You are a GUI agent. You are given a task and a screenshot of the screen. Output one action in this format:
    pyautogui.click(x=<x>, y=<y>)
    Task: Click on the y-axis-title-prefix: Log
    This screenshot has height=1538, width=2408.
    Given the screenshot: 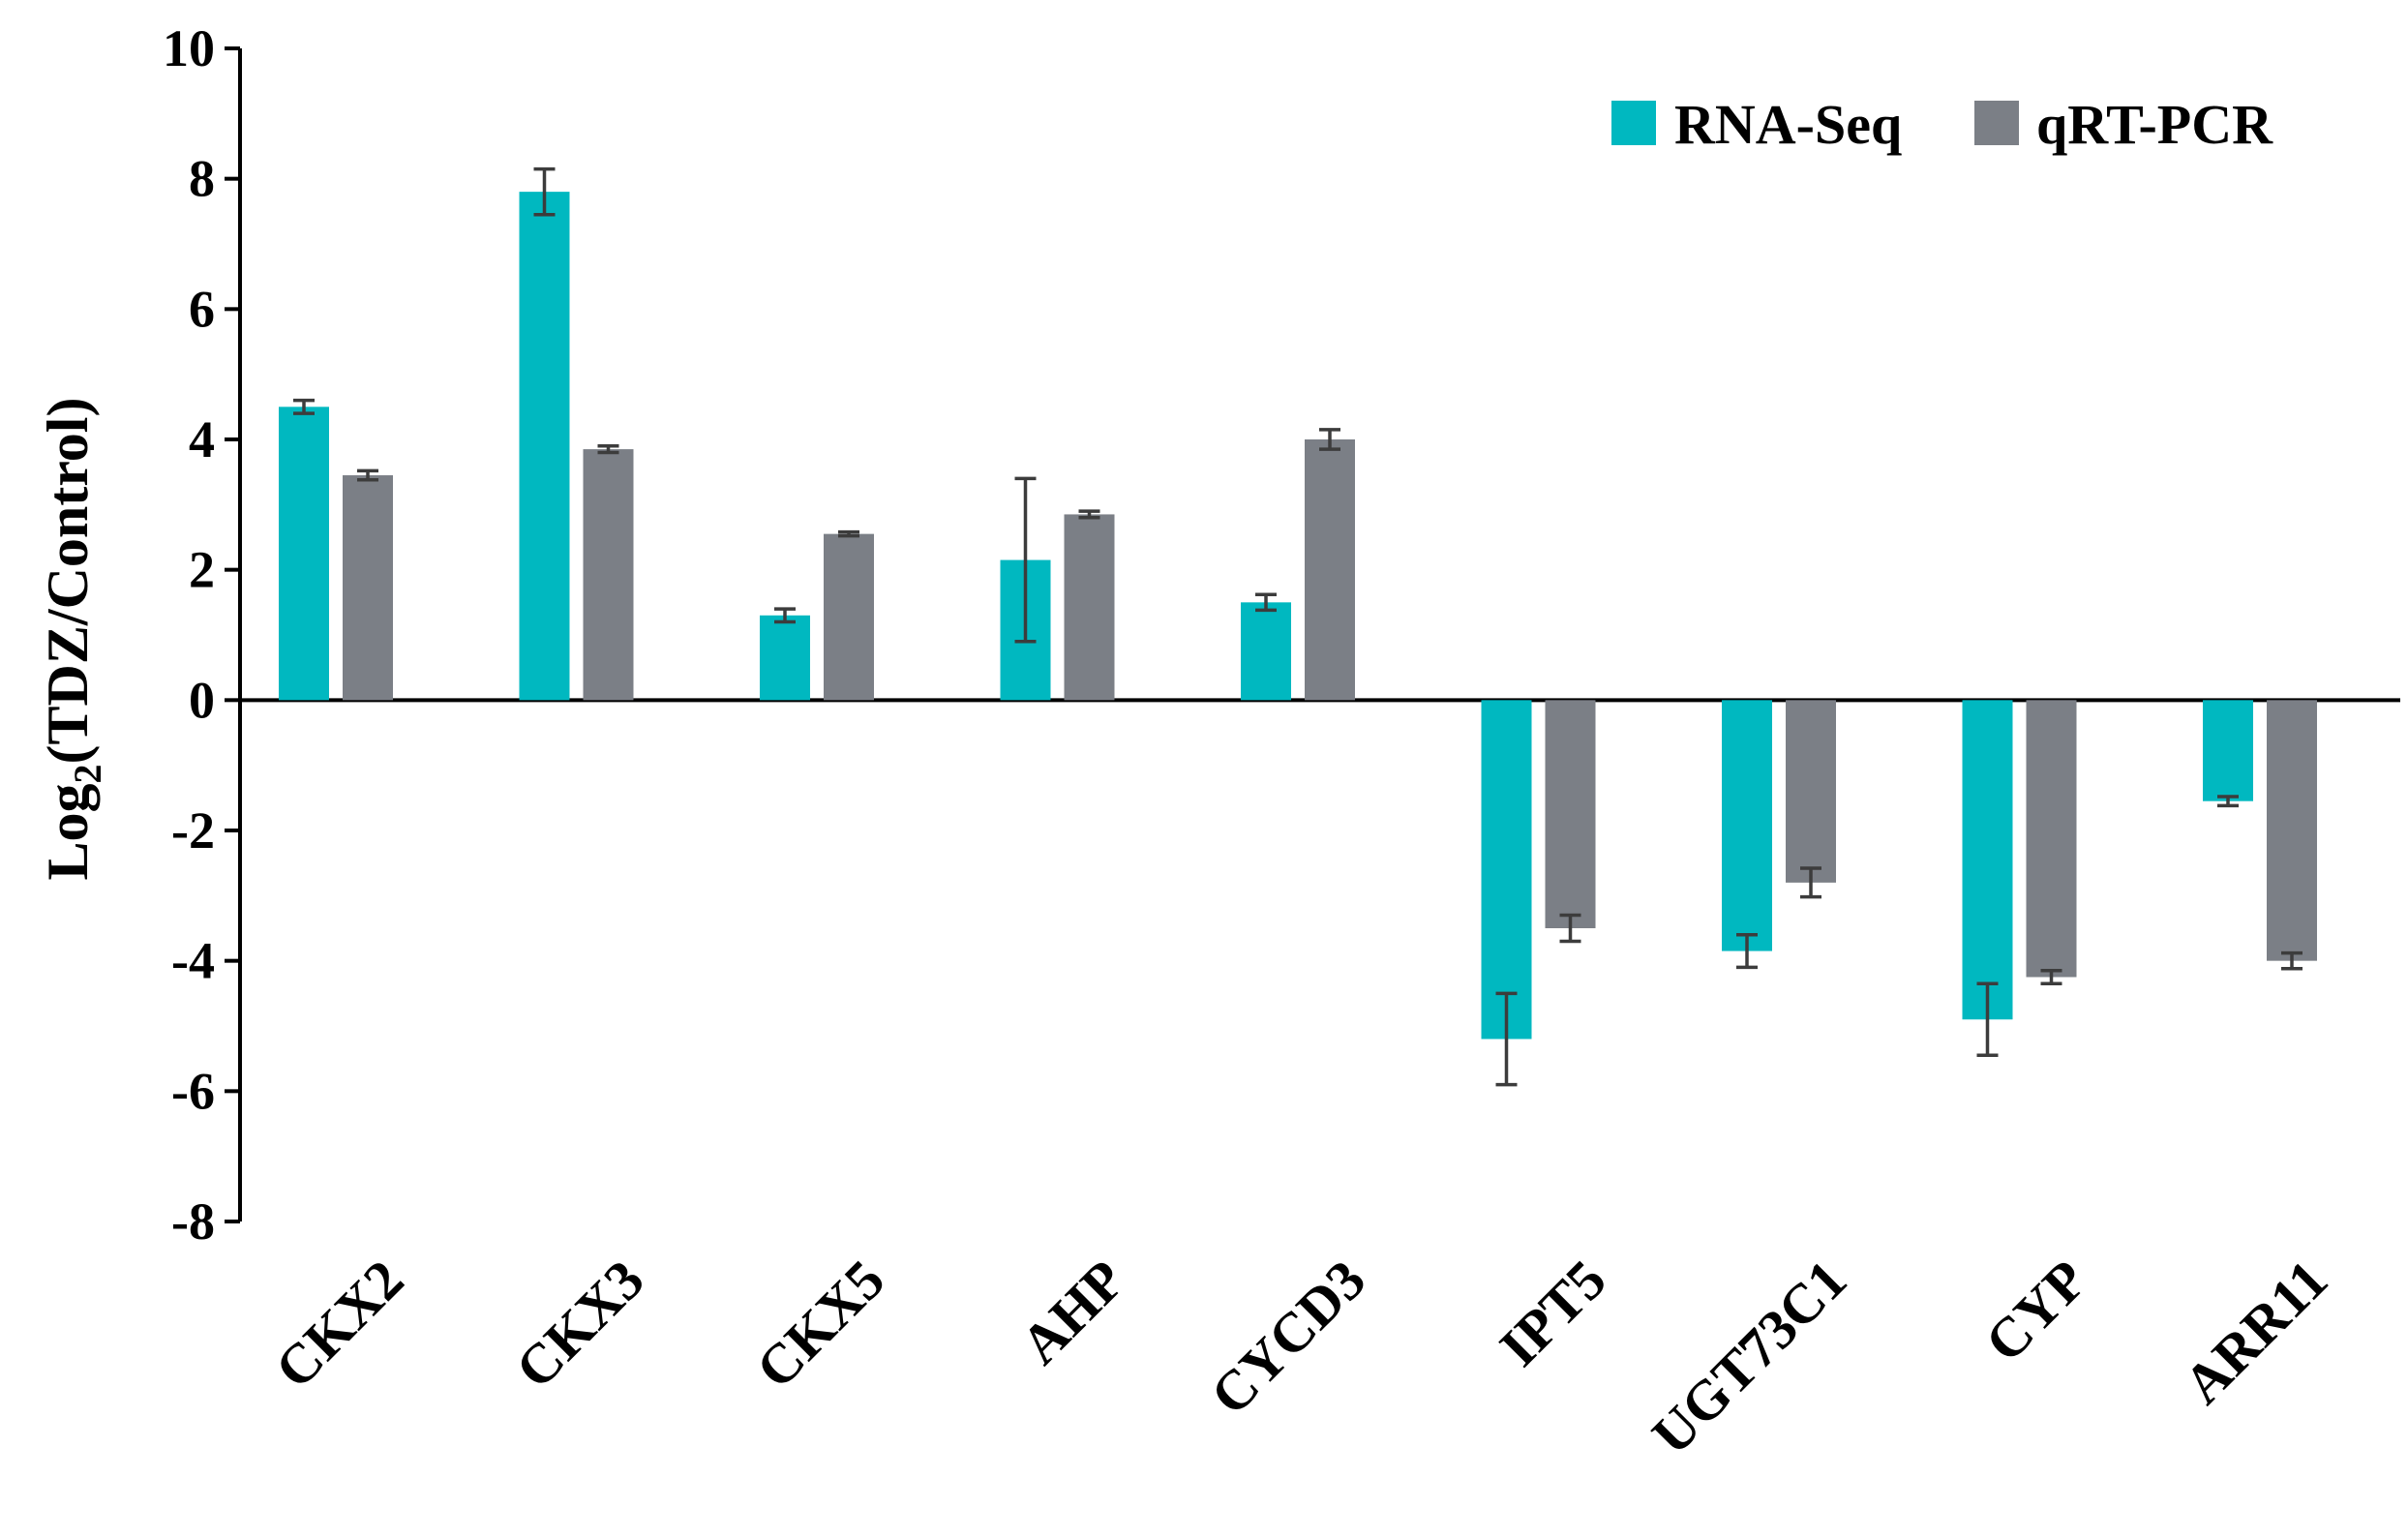 What is the action you would take?
    pyautogui.click(x=68, y=831)
    